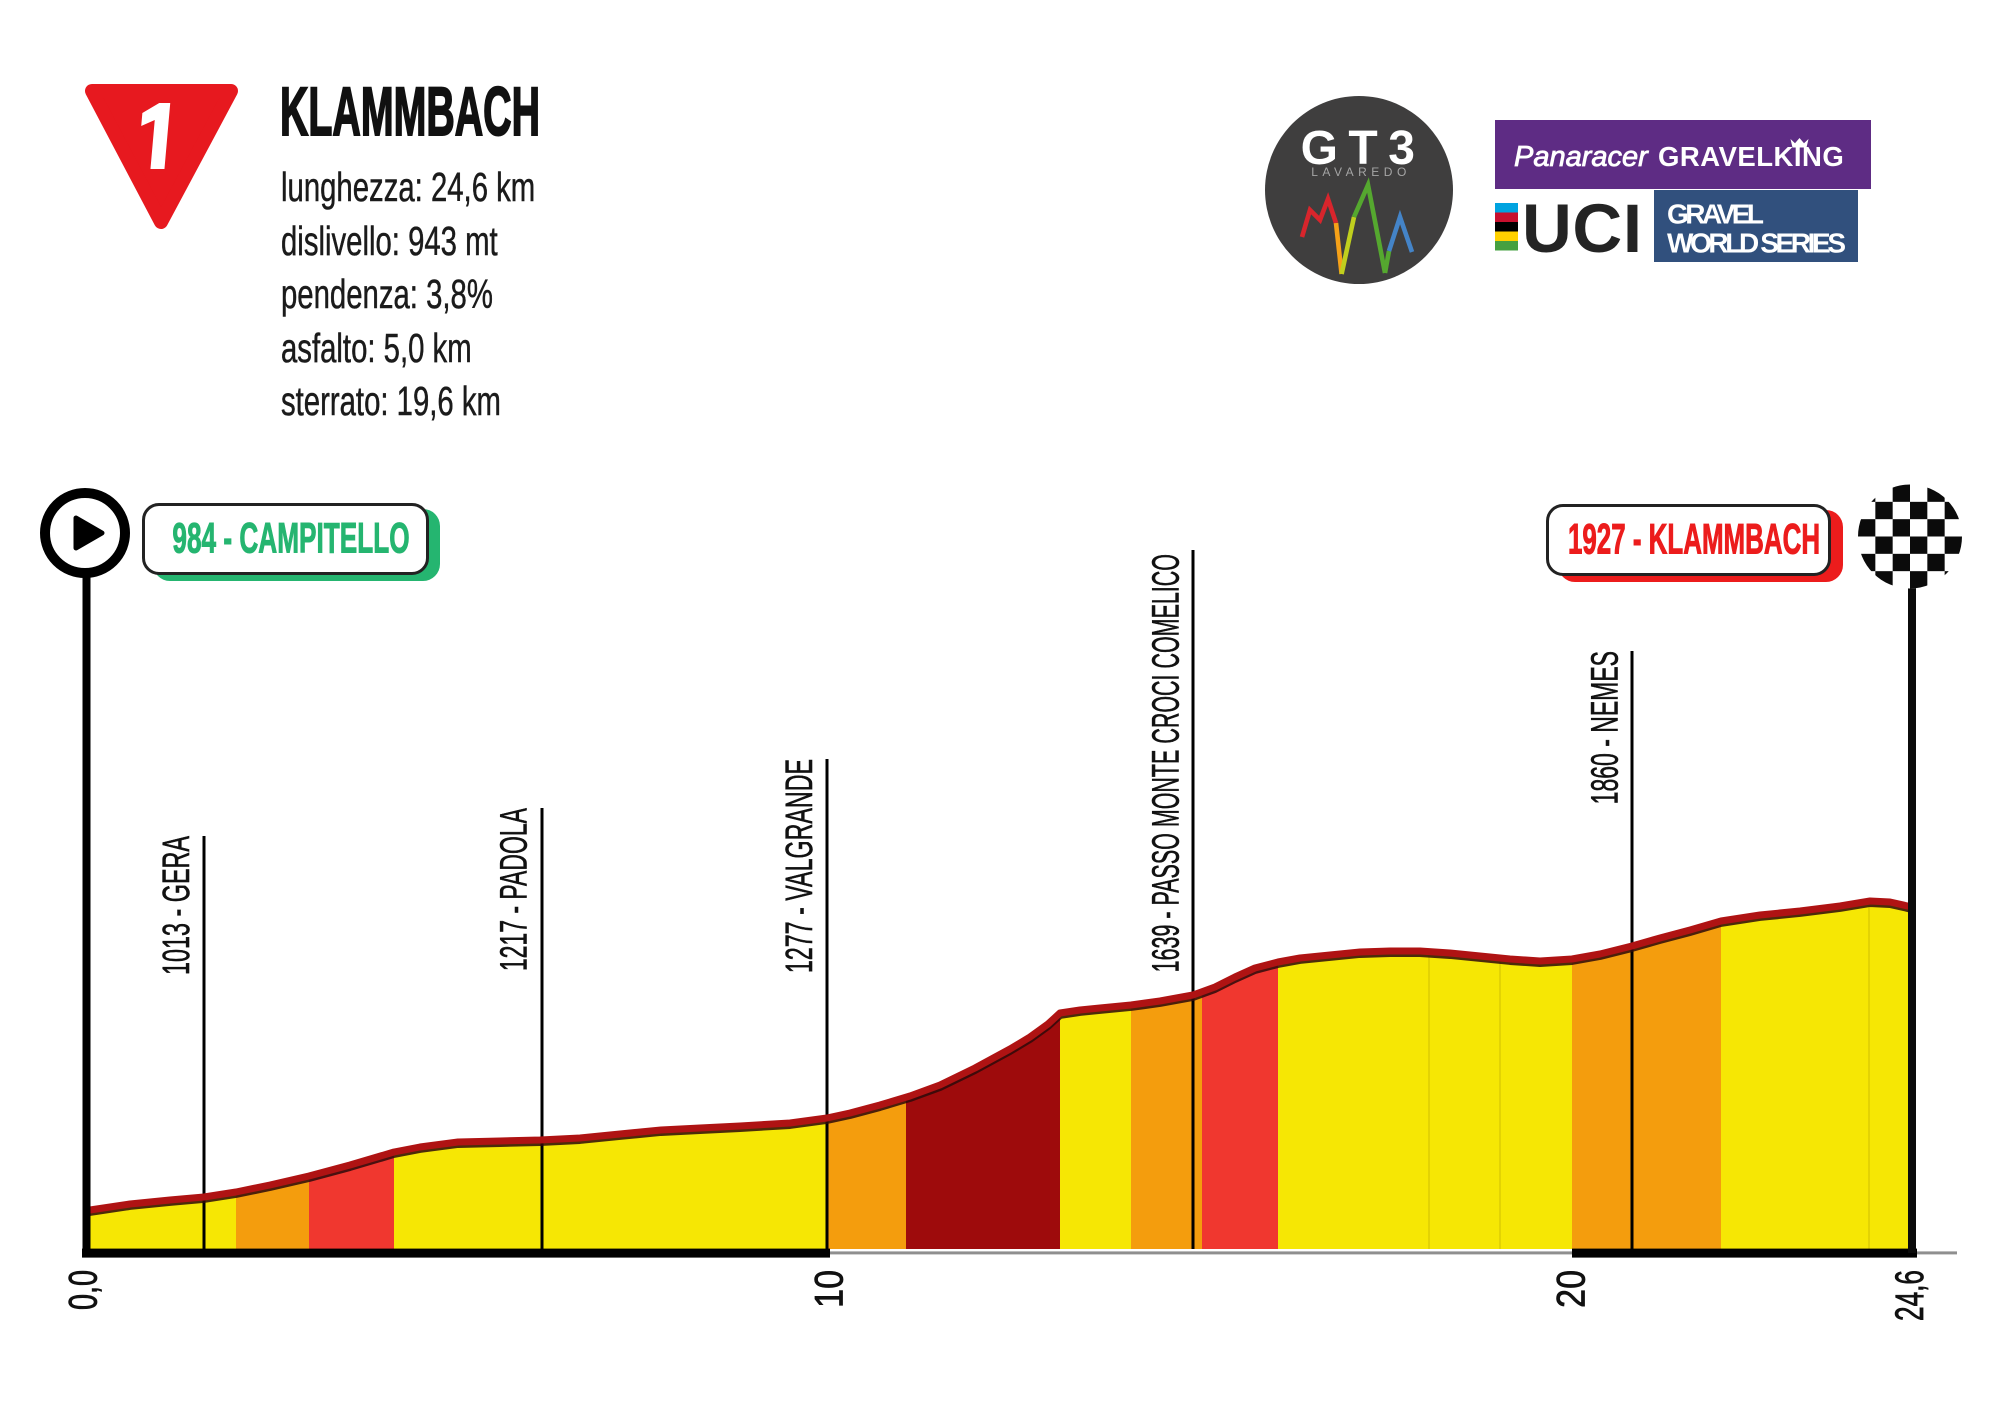 The width and height of the screenshot is (2000, 1414). What do you see at coordinates (1715, 214) in the screenshot?
I see `svg-text: GRAVEL` at bounding box center [1715, 214].